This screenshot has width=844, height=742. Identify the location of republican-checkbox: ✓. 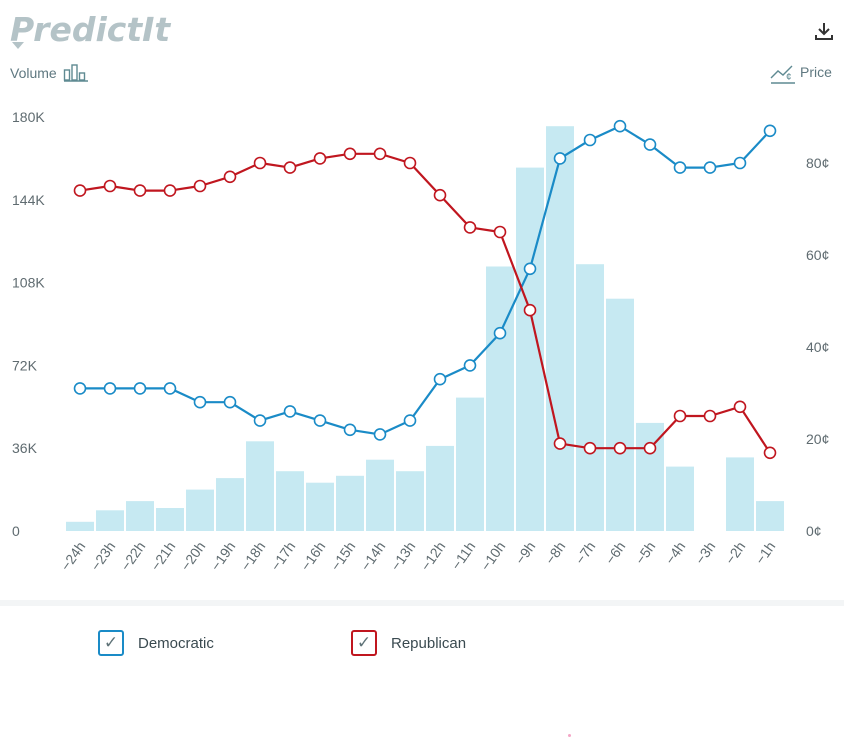
(364, 643).